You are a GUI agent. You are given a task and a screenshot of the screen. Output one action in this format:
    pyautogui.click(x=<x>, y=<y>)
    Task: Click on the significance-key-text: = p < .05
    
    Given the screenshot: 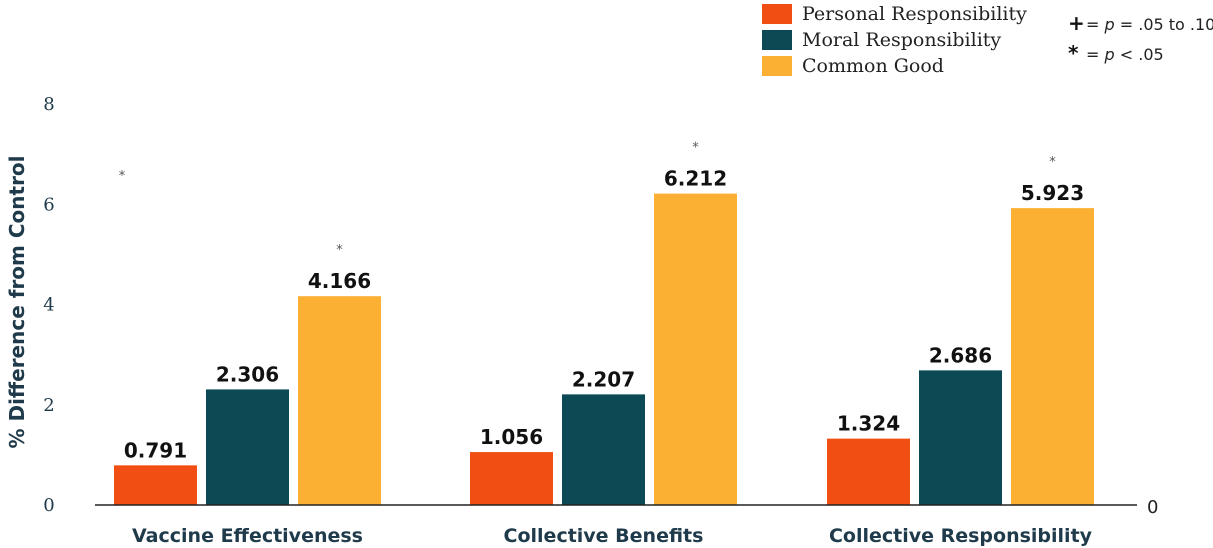 What is the action you would take?
    pyautogui.click(x=1125, y=54)
    